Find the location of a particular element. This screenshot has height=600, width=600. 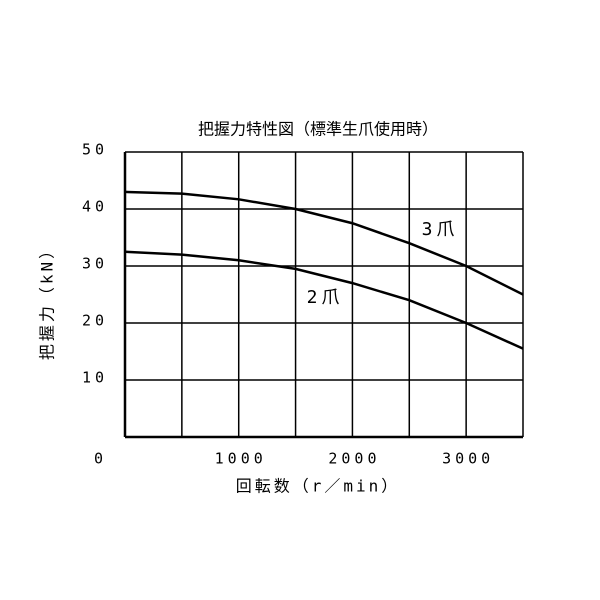

y-tick-label: 30 is located at coordinates (95, 264).